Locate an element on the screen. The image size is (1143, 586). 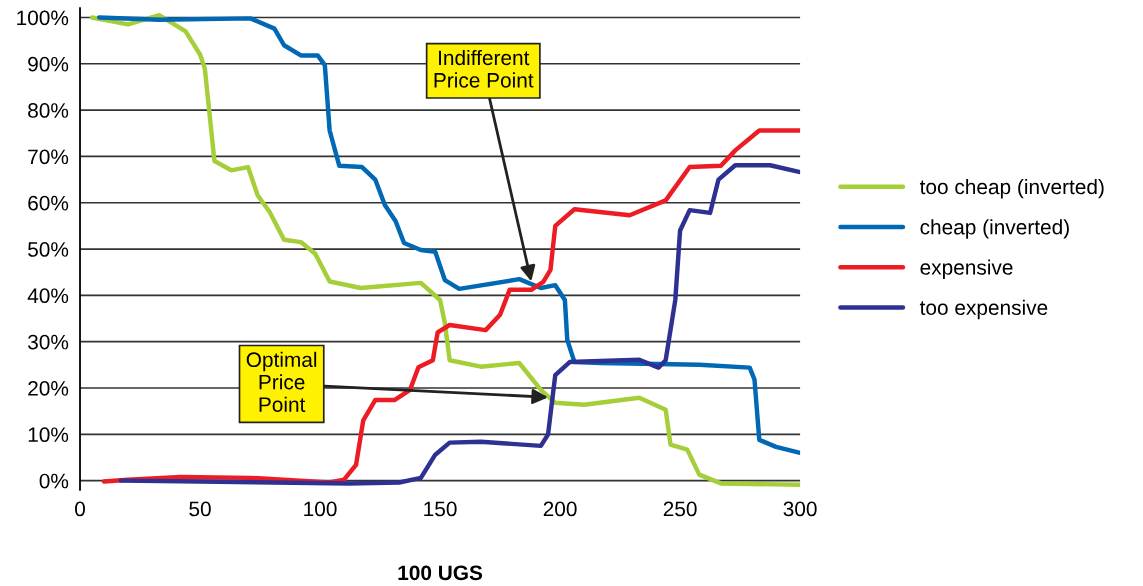
y-tick-label: 70% is located at coordinates (48, 157).